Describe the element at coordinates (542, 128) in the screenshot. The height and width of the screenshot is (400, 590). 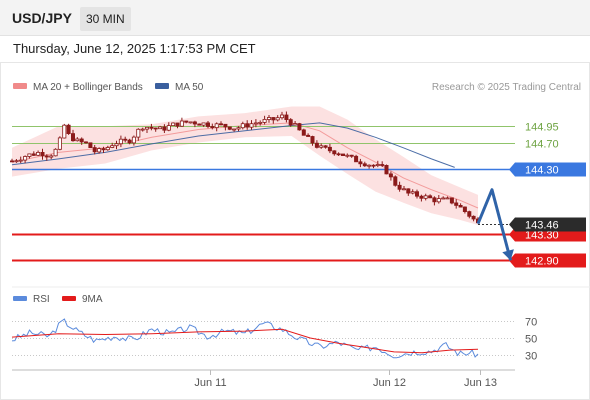
I see `level-label-144.95: 144.95` at that location.